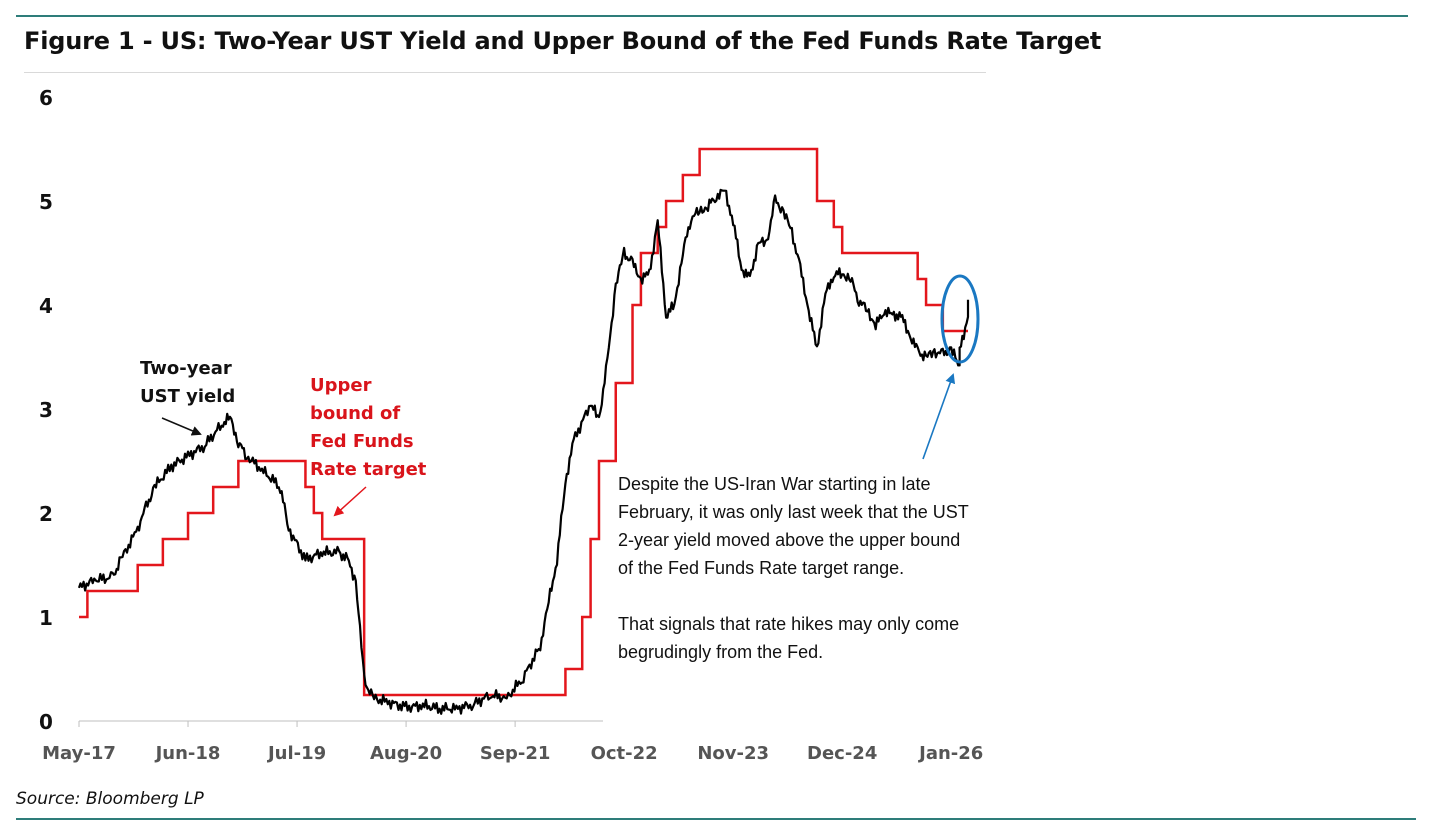 This screenshot has height=840, width=1438. I want to click on title-divider, so click(505, 72).